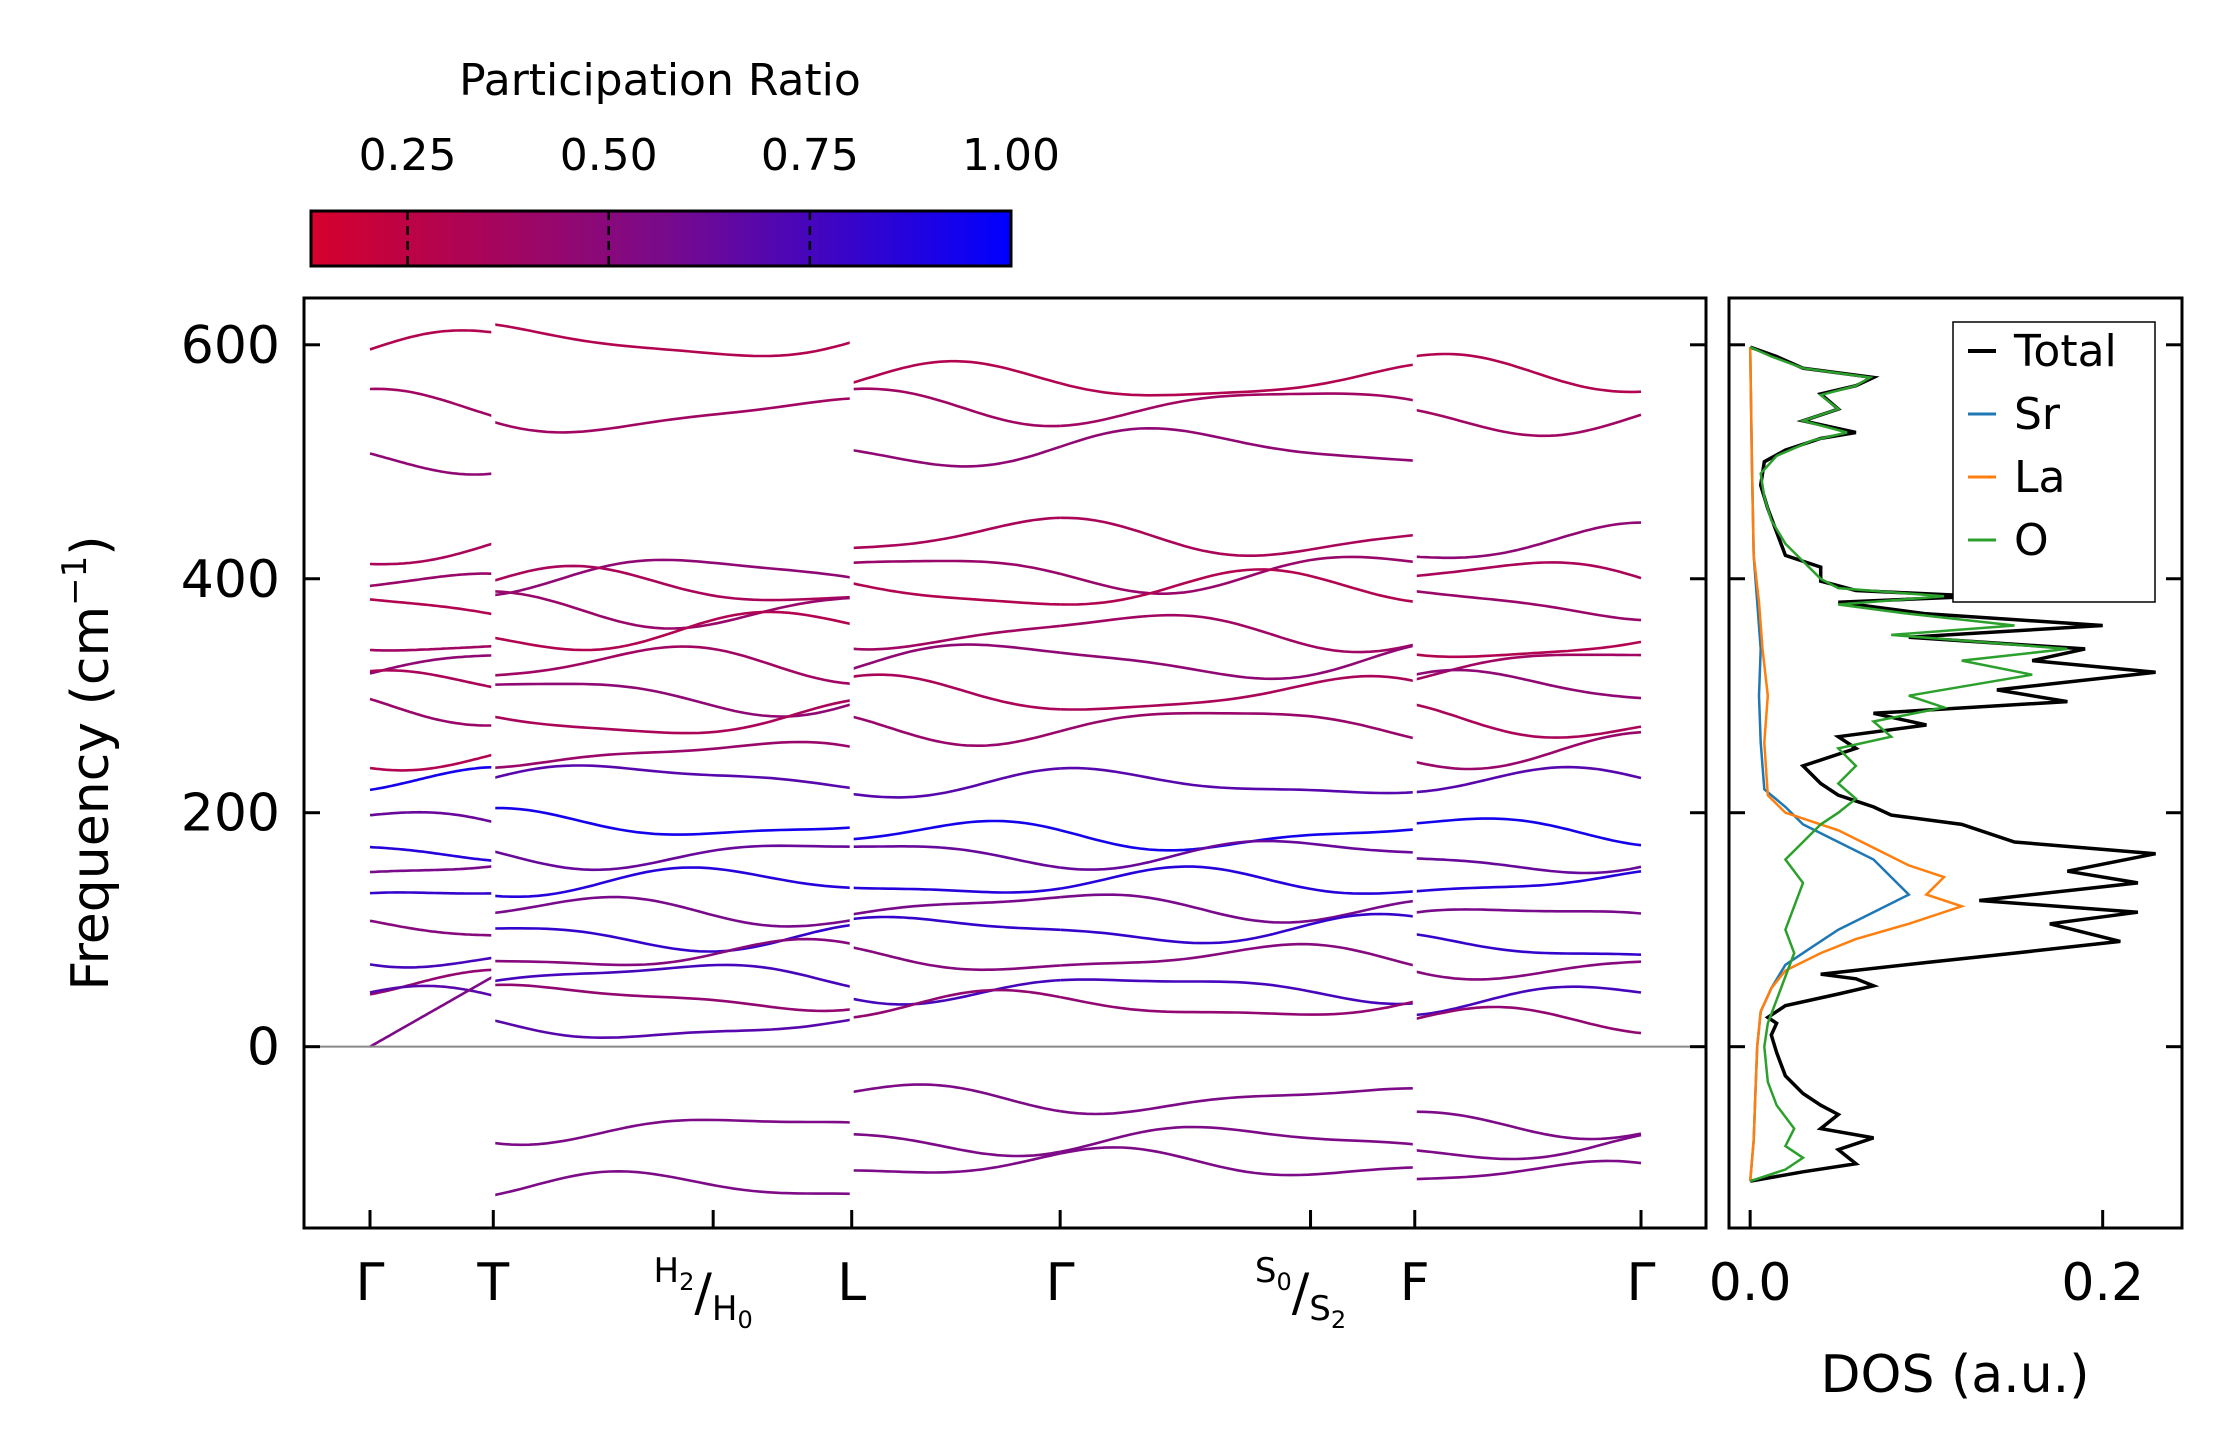  Describe the element at coordinates (492, 1283) in the screenshot. I see `k-label: T` at that location.